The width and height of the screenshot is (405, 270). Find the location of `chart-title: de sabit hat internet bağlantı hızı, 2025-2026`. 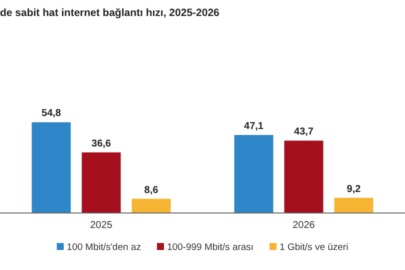

chart-title: de sabit hat internet bağlantı hızı, 2025-2026 is located at coordinates (110, 13).